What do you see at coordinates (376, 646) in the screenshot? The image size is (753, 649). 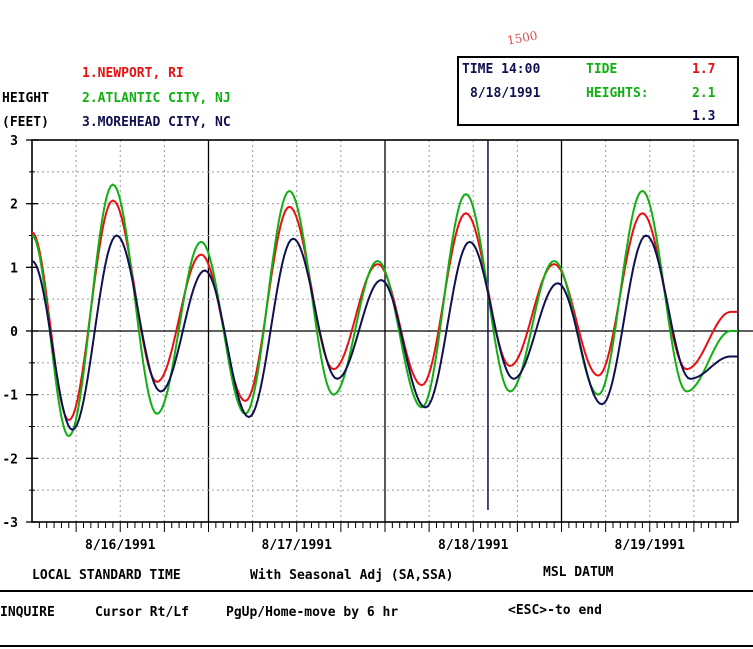 I see `bottom-border` at bounding box center [376, 646].